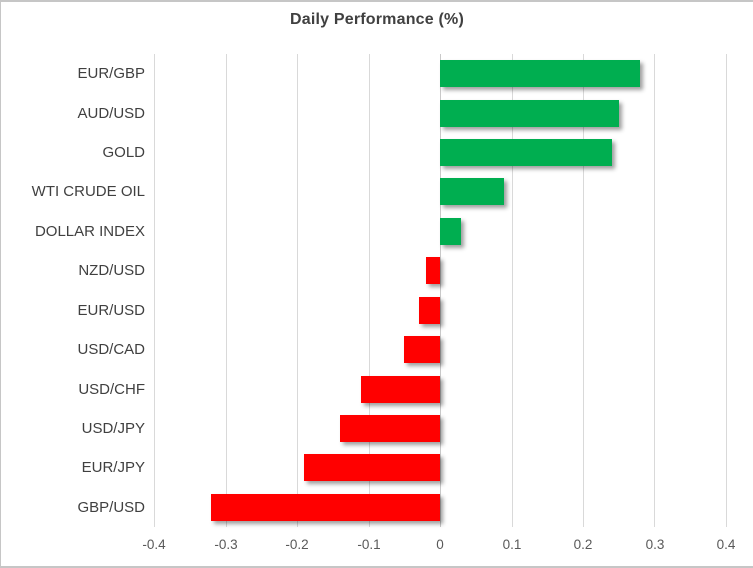  I want to click on chart-title: Daily Performance (%), so click(377, 19).